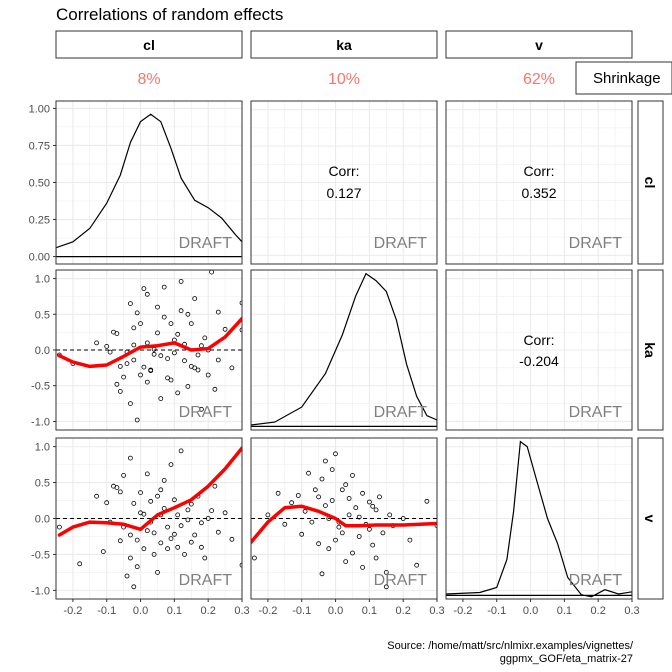 The height and width of the screenshot is (672, 672). Describe the element at coordinates (149, 350) in the screenshot. I see `panel-scatter-ka-vs-cl: DRAFT` at that location.